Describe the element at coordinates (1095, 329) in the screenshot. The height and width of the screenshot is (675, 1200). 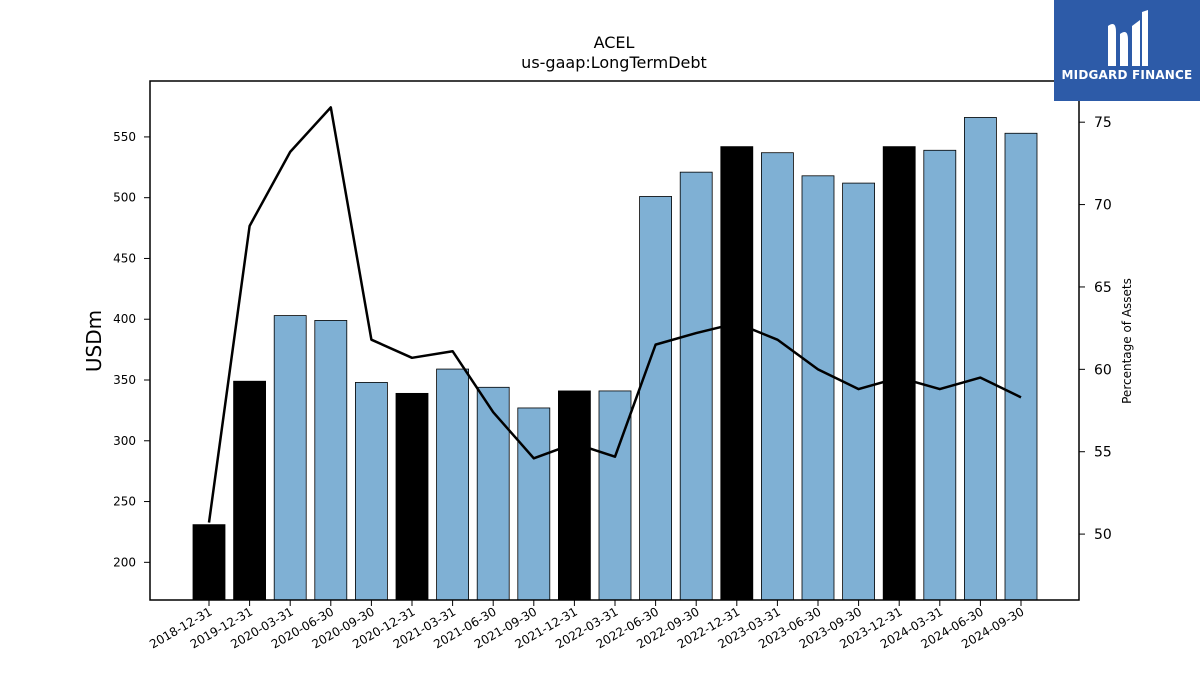
I see `right-axis: 50 55 60 65 70 75` at that location.